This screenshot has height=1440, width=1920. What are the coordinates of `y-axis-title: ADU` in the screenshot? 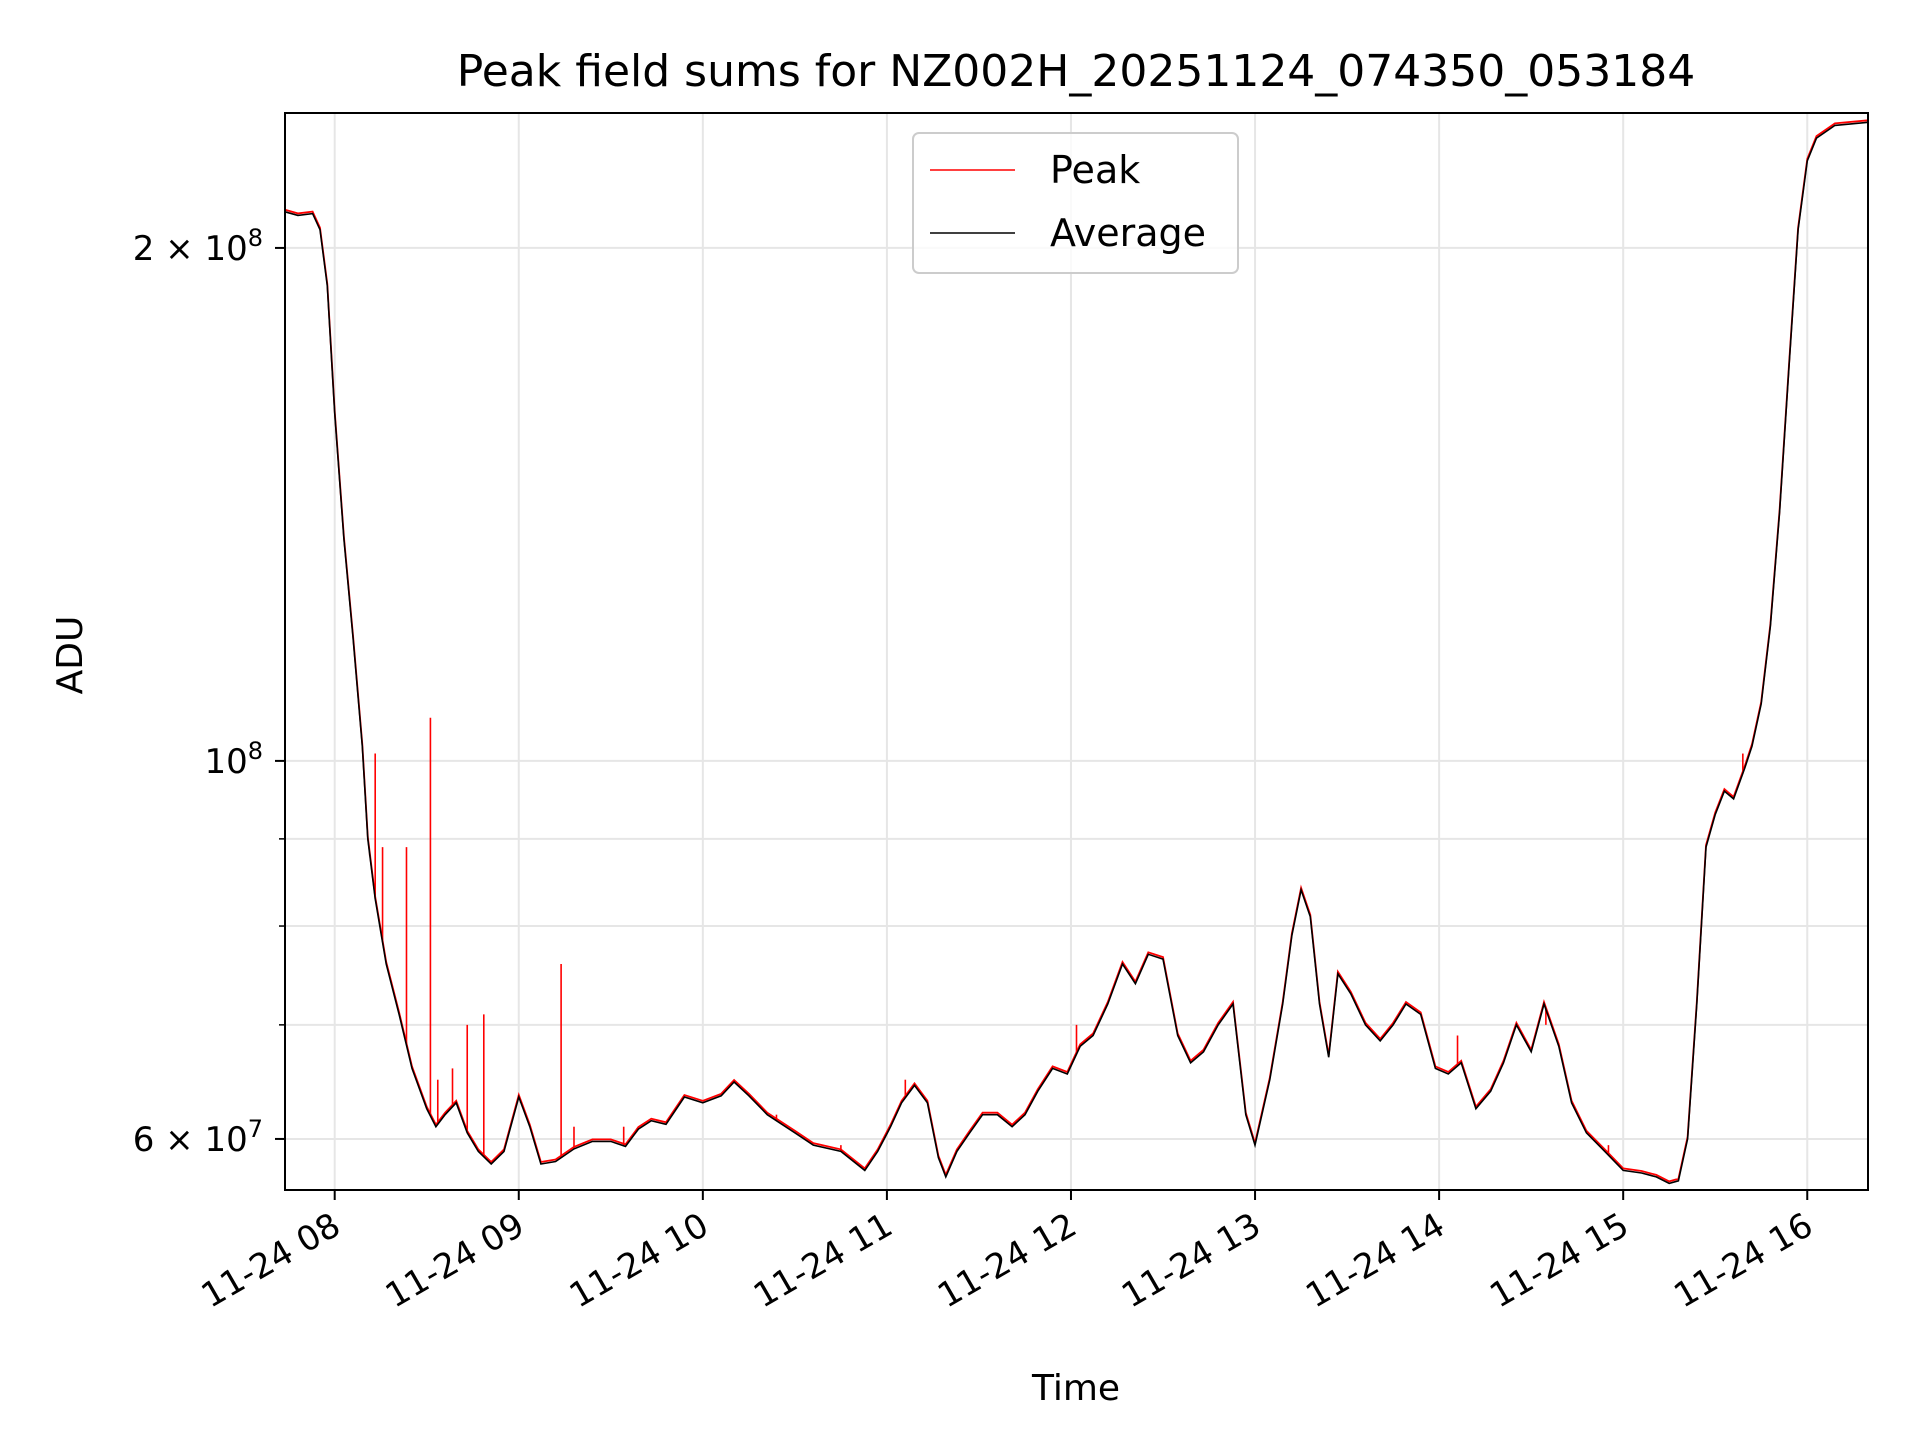 It's located at (70, 655).